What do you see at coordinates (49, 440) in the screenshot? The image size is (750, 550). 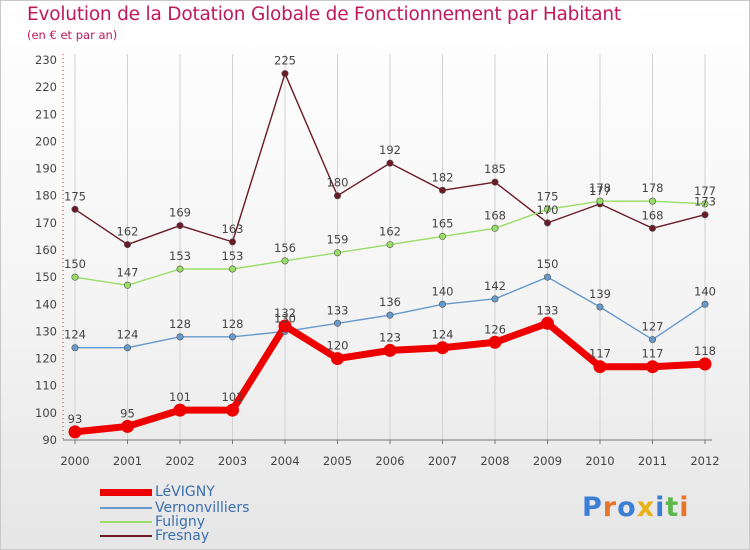 I see `y-tick-90: 90` at bounding box center [49, 440].